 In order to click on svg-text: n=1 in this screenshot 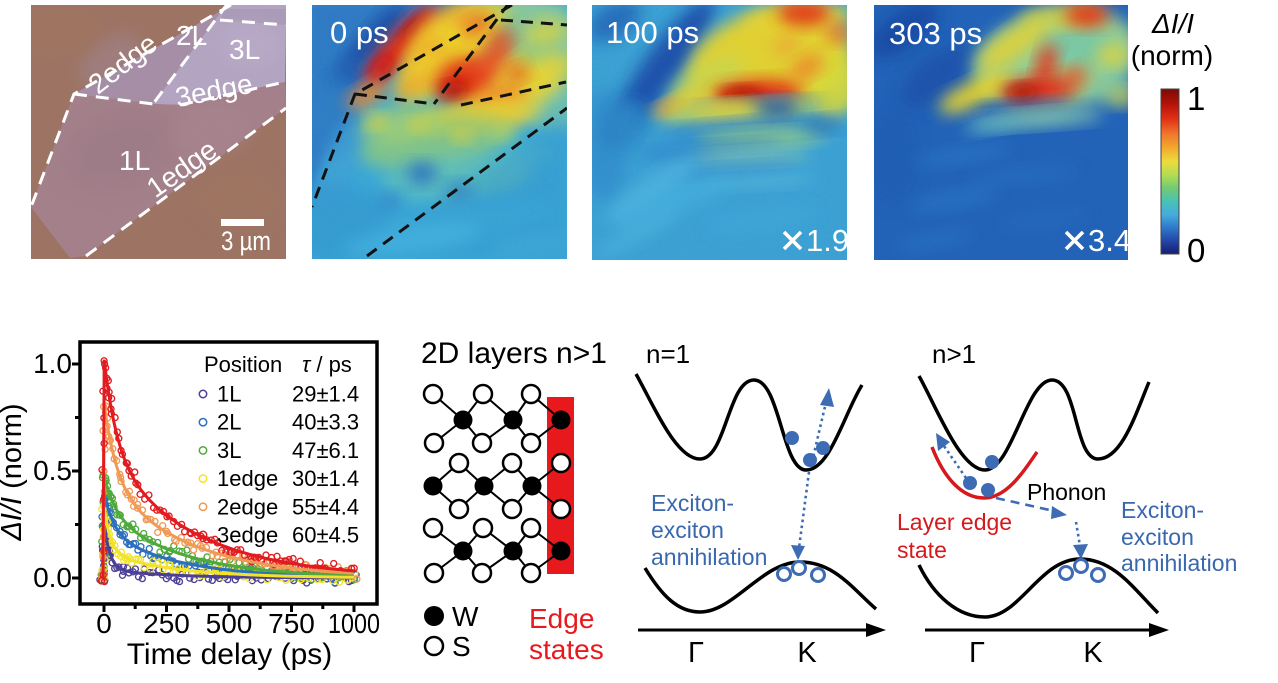, I will do `click(668, 354)`.